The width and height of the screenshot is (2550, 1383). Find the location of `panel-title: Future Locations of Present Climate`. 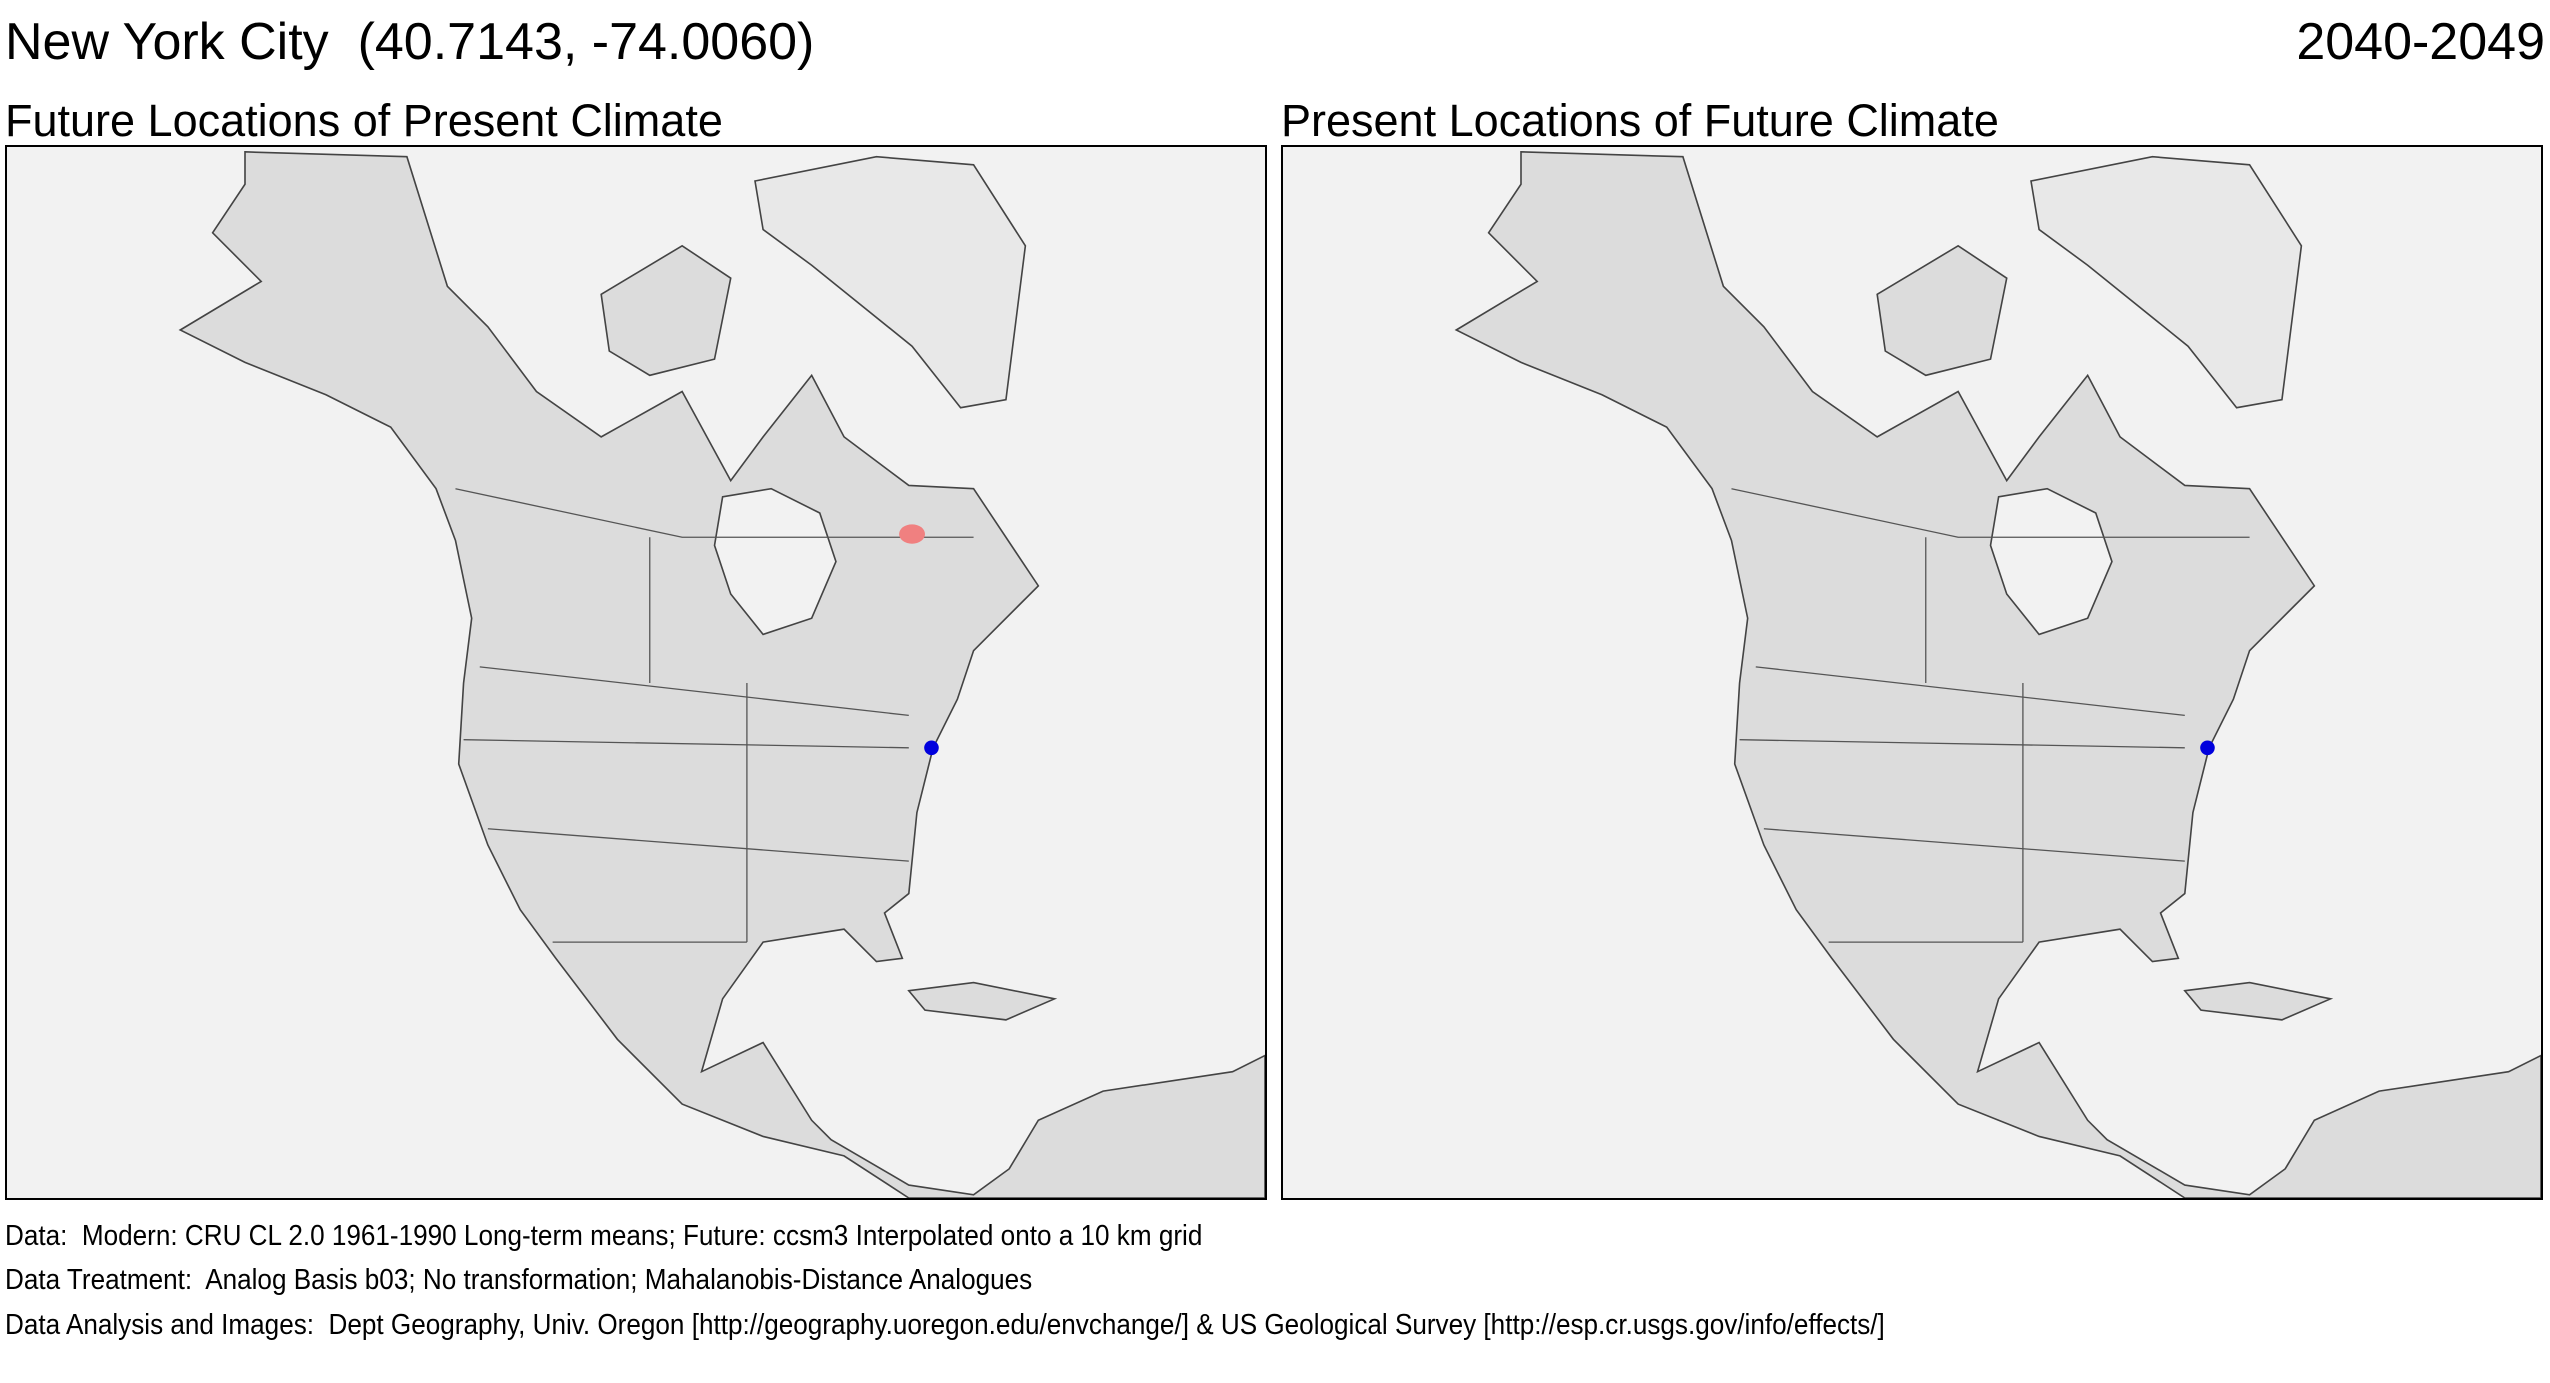

panel-title: Future Locations of Present Climate is located at coordinates (364, 120).